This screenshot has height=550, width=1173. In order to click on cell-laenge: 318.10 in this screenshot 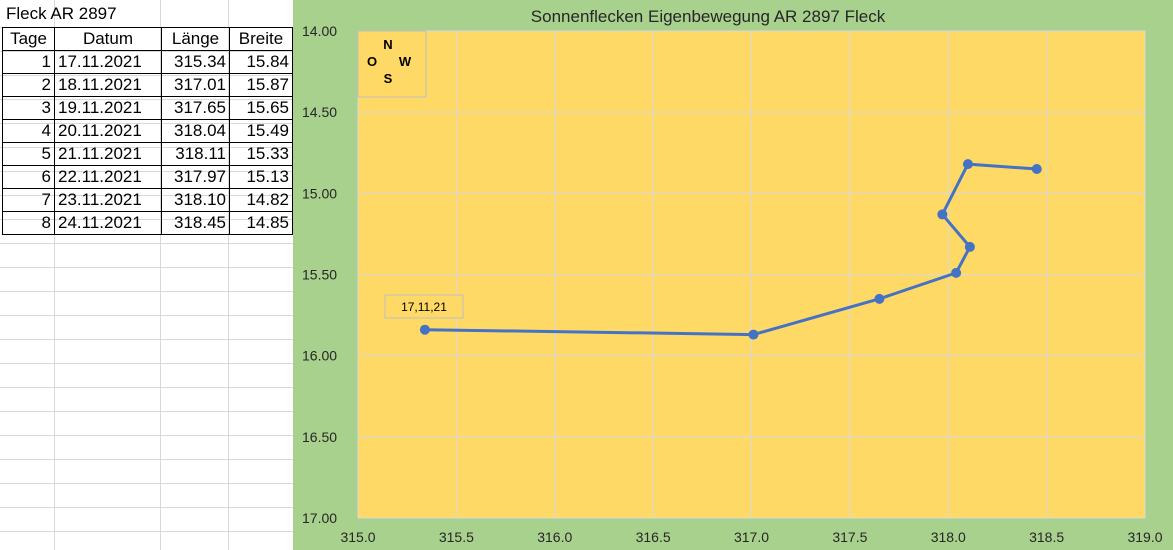, I will do `click(195, 200)`.